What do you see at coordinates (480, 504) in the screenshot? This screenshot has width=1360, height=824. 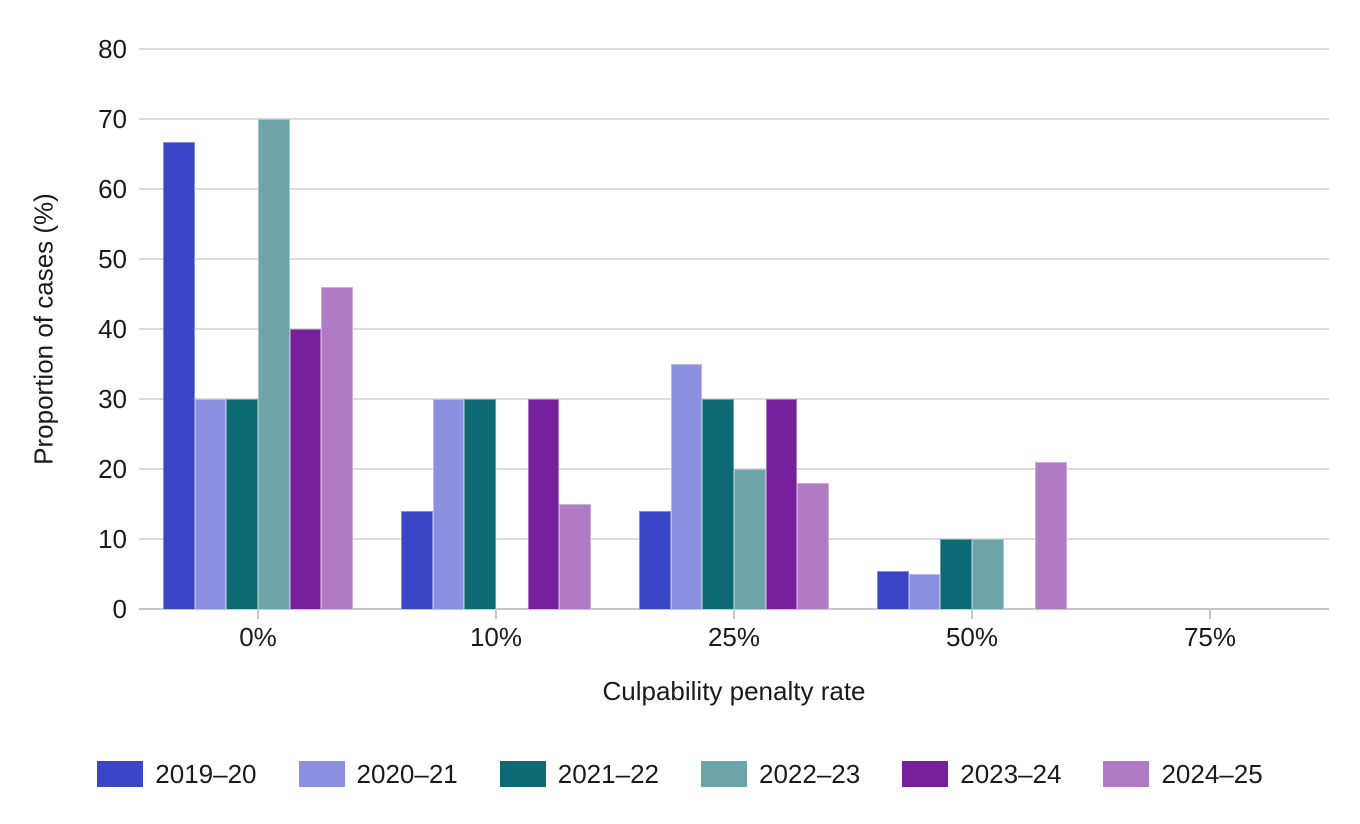 I see `bar-2021–22-10%` at bounding box center [480, 504].